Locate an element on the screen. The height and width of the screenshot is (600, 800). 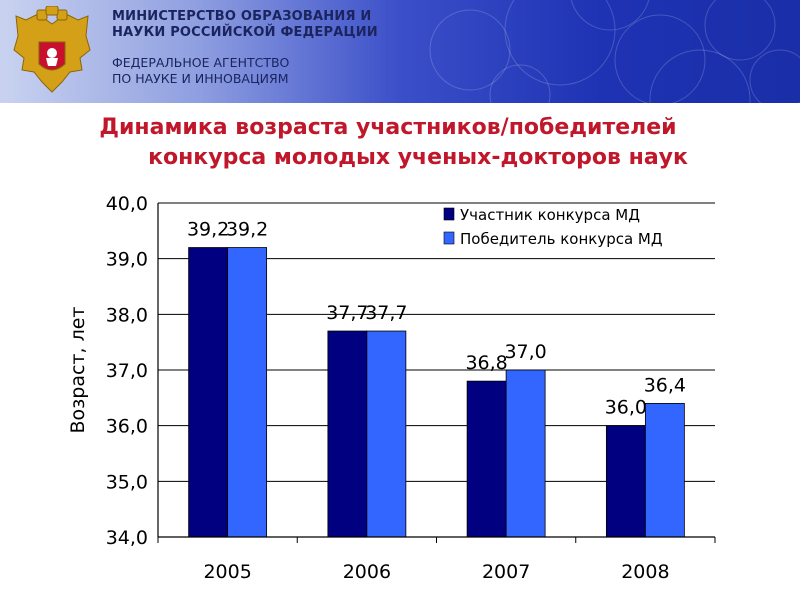
data-label: 37,0 is located at coordinates (525, 352).